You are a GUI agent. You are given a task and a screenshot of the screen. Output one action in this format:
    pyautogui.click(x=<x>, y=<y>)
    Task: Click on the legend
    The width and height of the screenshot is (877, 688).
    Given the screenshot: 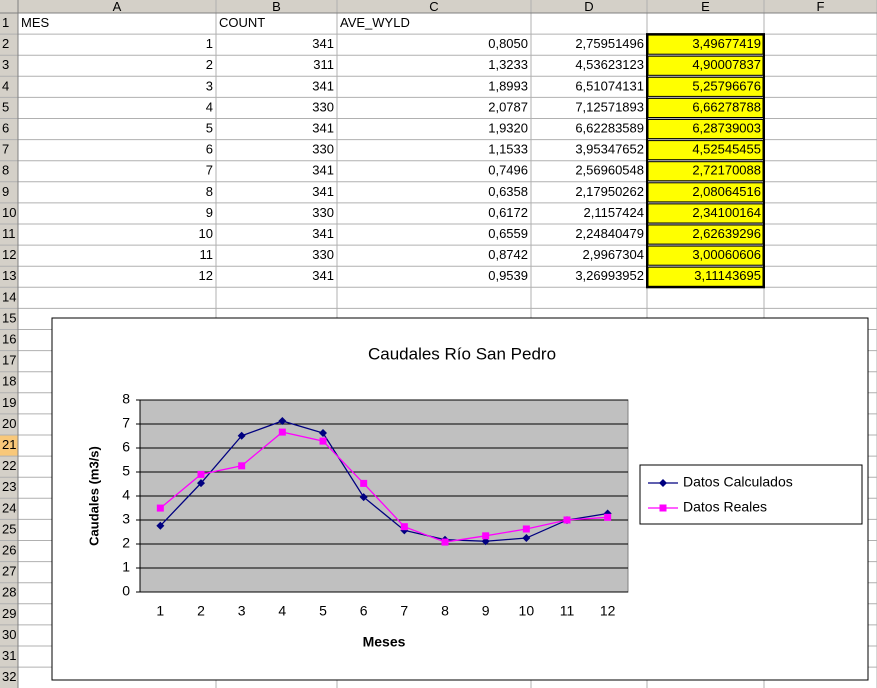 What is the action you would take?
    pyautogui.click(x=751, y=494)
    